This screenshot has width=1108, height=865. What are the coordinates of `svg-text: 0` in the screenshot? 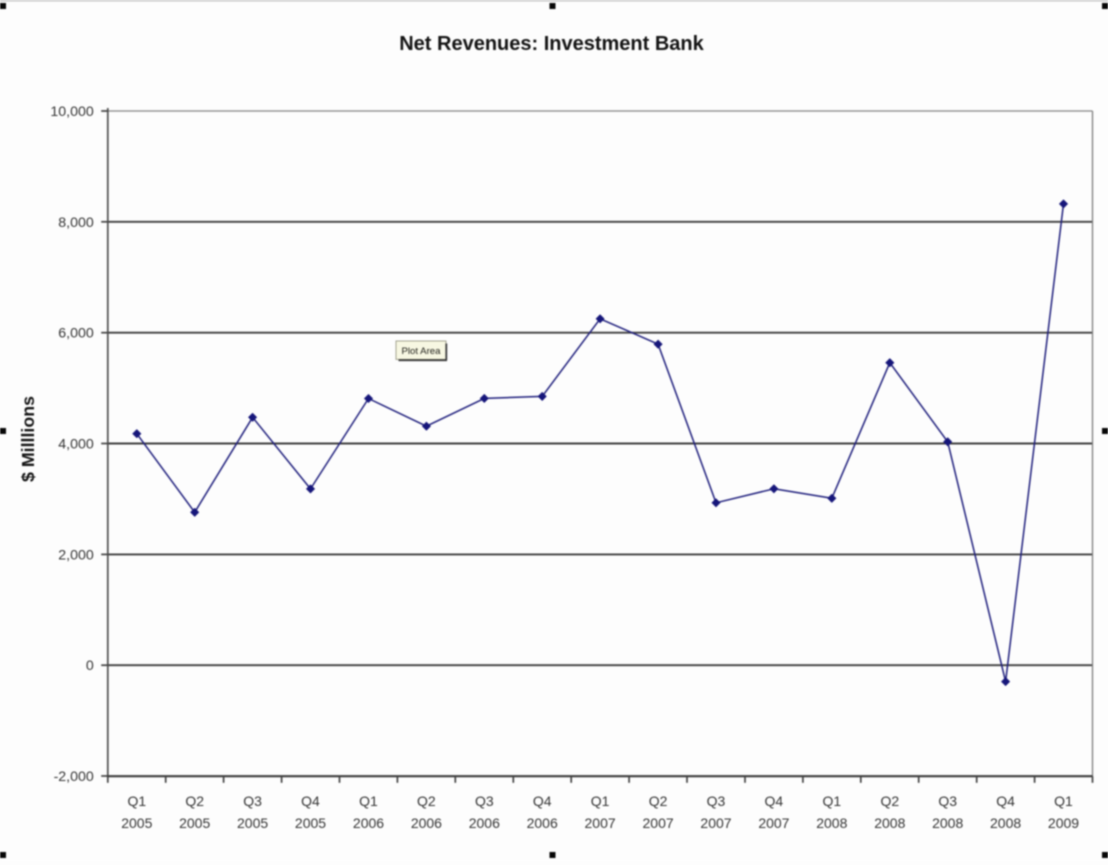 It's located at (90, 666).